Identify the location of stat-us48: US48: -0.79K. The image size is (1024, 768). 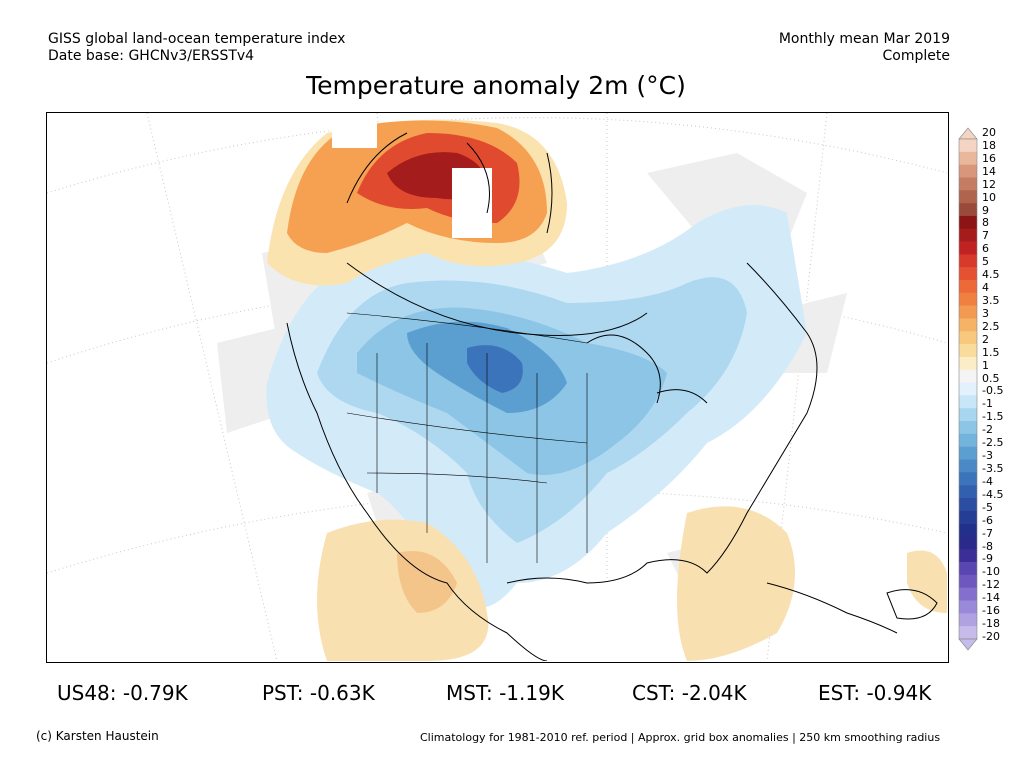
(122, 693).